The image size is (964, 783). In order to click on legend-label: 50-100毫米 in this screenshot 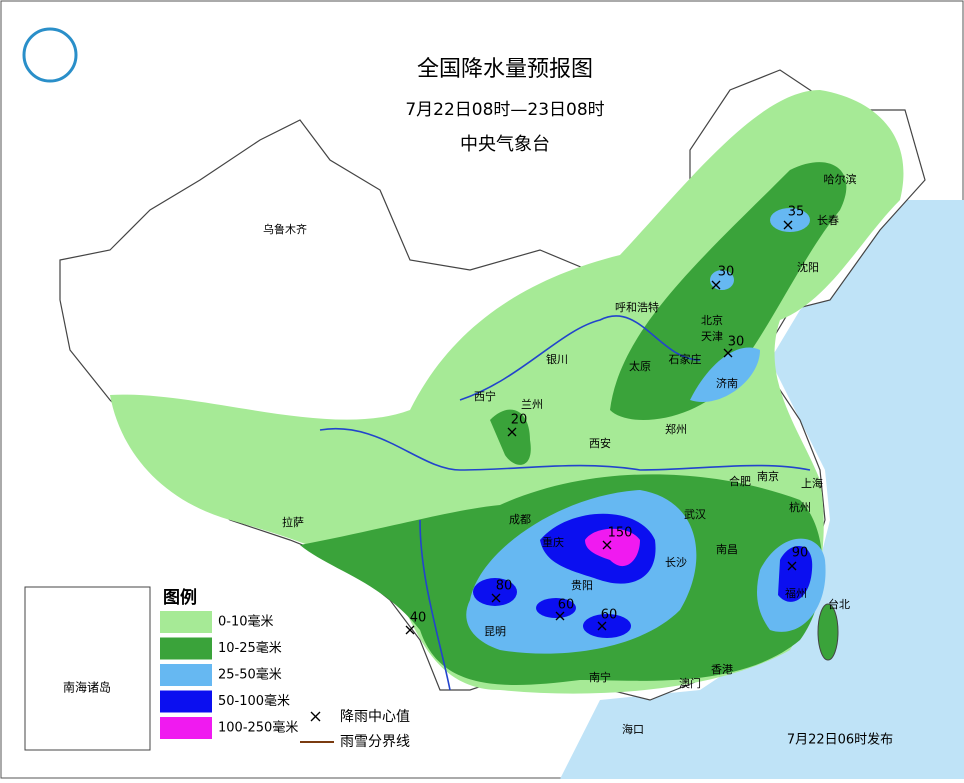, I will do `click(254, 701)`.